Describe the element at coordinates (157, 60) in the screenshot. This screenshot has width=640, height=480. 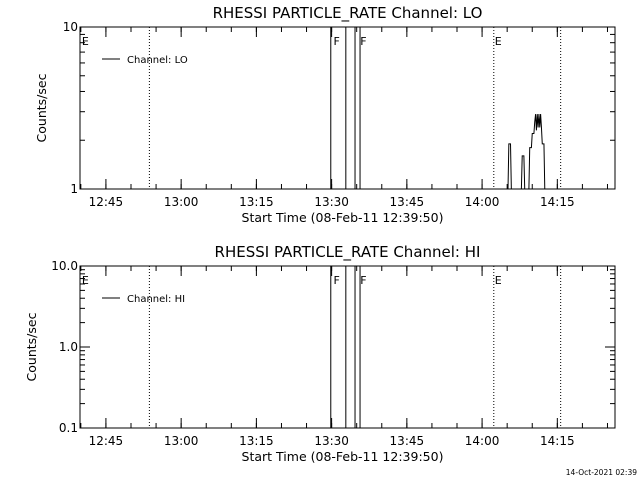
I see `legend-label: Channel: LO` at that location.